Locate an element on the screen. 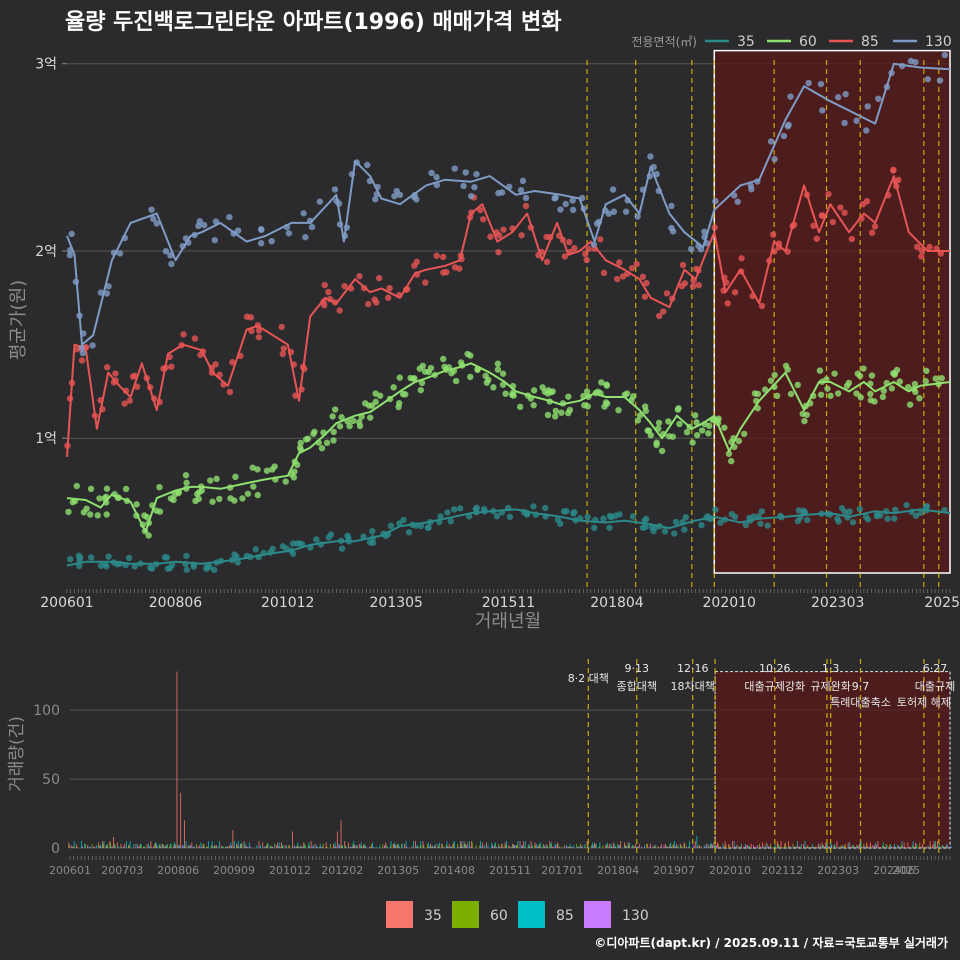  volume-x-tick-label: 200703 is located at coordinates (122, 870).